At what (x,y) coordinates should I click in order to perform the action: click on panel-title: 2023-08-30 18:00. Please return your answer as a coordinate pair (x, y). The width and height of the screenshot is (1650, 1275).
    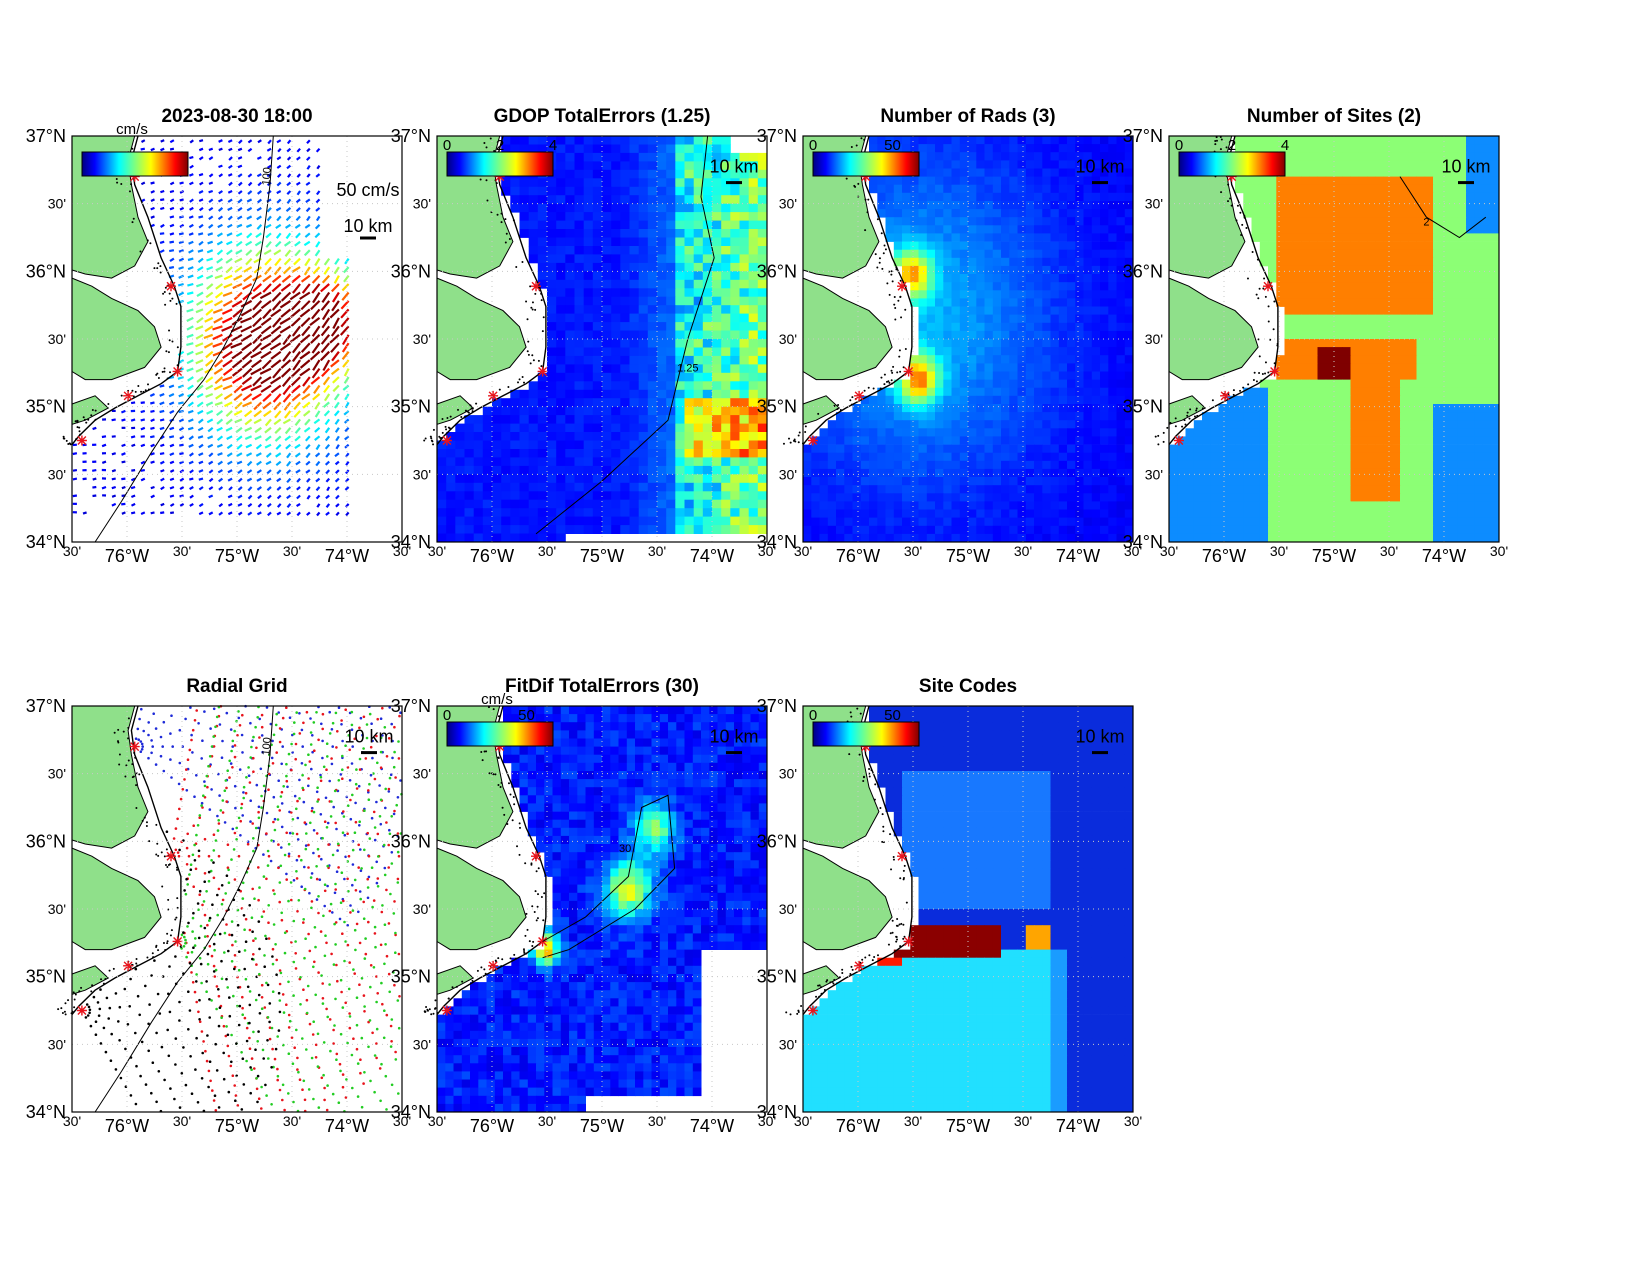
    Looking at the image, I should click on (236, 116).